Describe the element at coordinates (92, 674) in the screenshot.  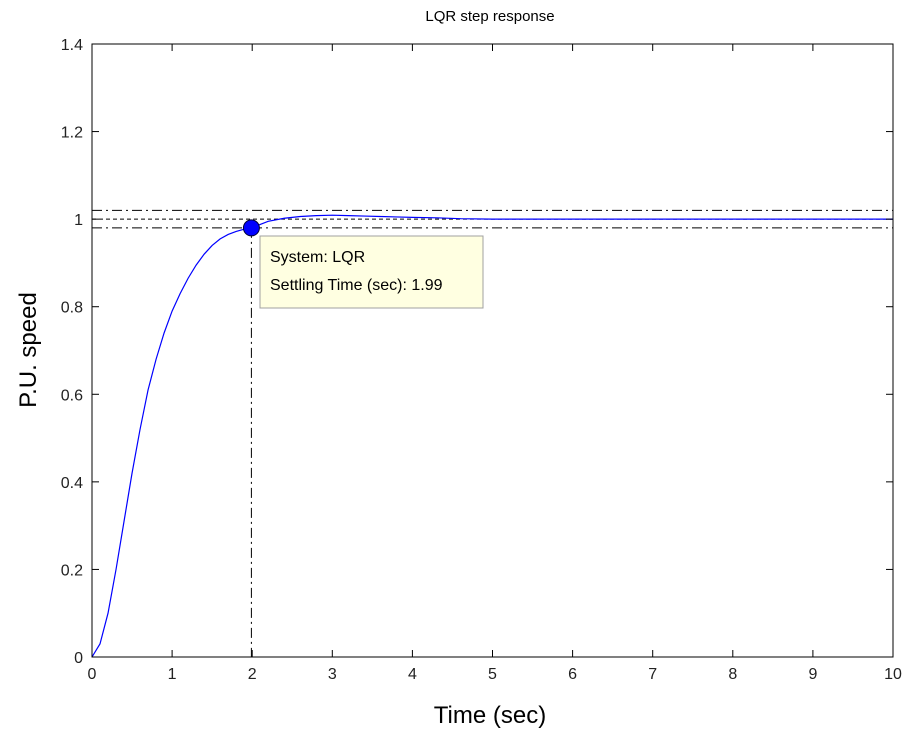
I see `x-tick-label: 0` at that location.